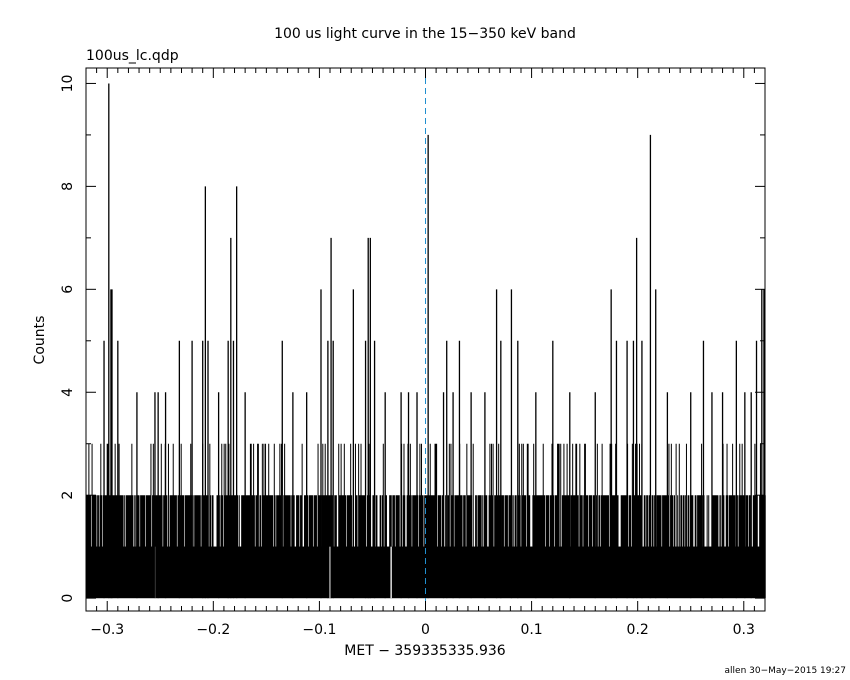 The width and height of the screenshot is (850, 680). Describe the element at coordinates (132, 56) in the screenshot. I see `file-label: 100us_lc.qdp` at that location.